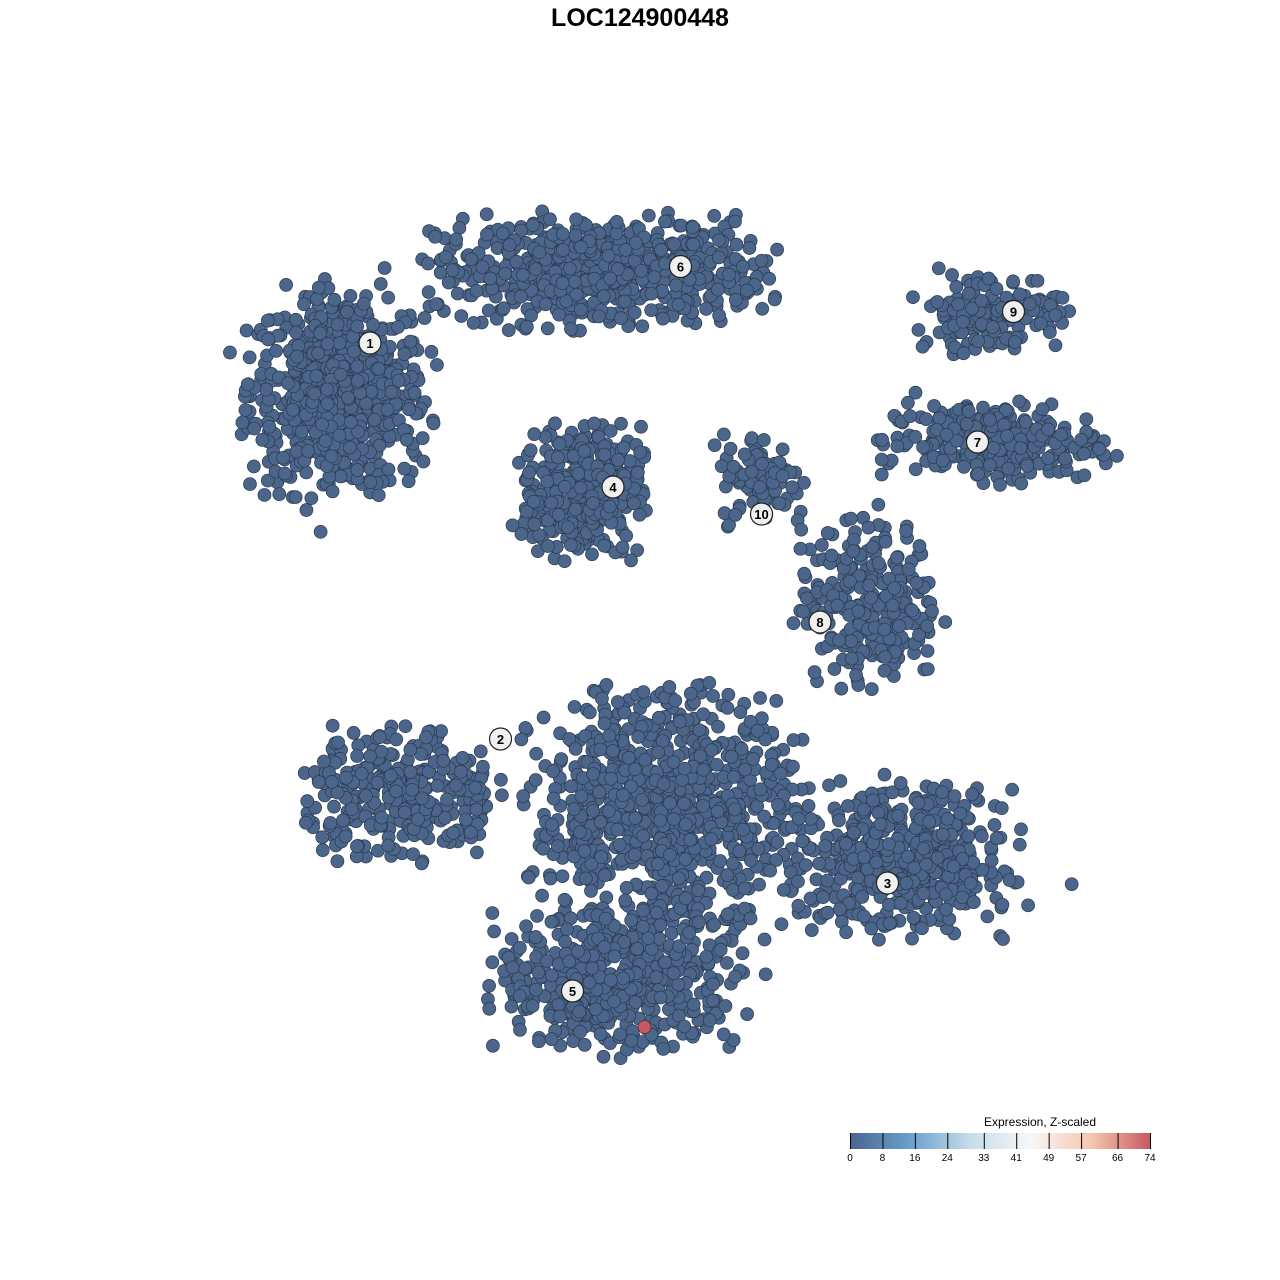 The height and width of the screenshot is (1280, 1280). Describe the element at coordinates (1081, 1158) in the screenshot. I see `colorbar-tick-label: 57` at that location.